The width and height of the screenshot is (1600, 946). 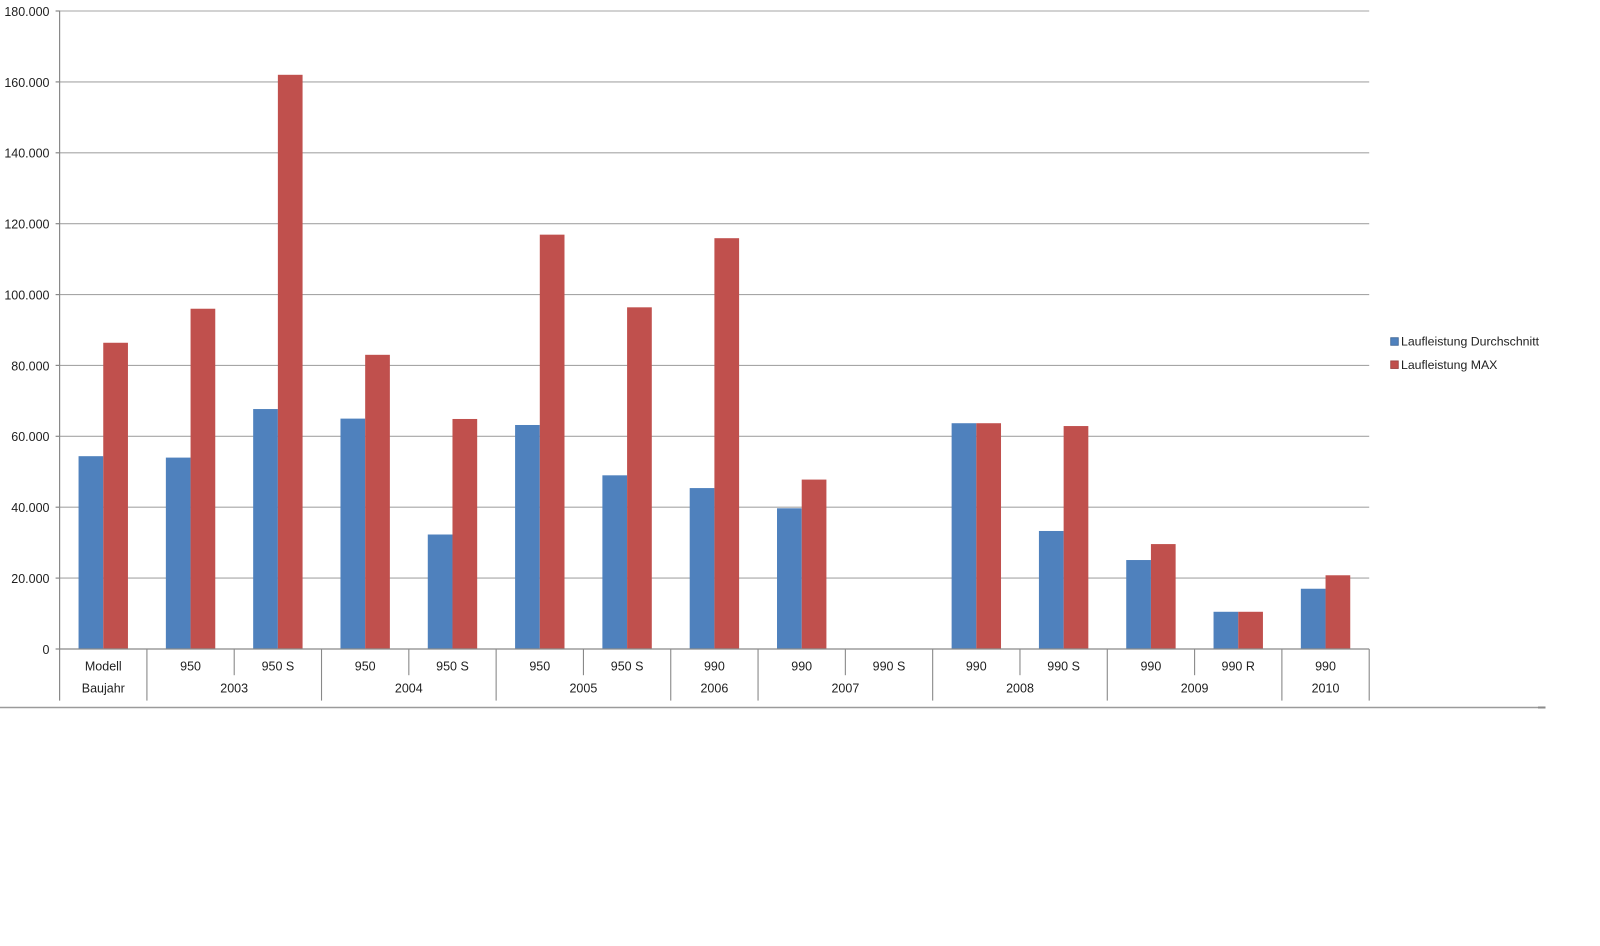 I want to click on svg-text: 2009, so click(x=1195, y=689).